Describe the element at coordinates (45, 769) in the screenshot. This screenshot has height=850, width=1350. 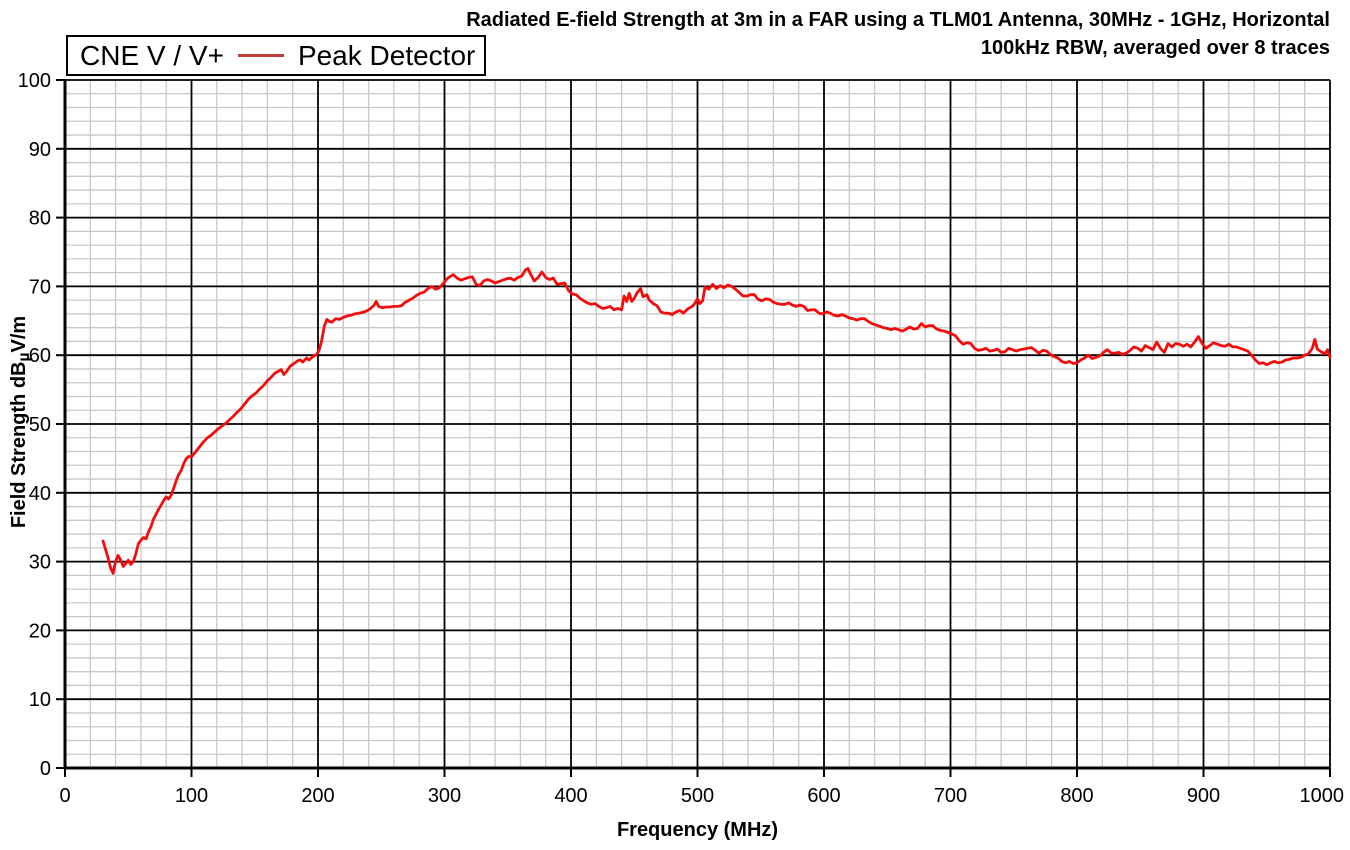
I see `y-tick-label: 0` at that location.